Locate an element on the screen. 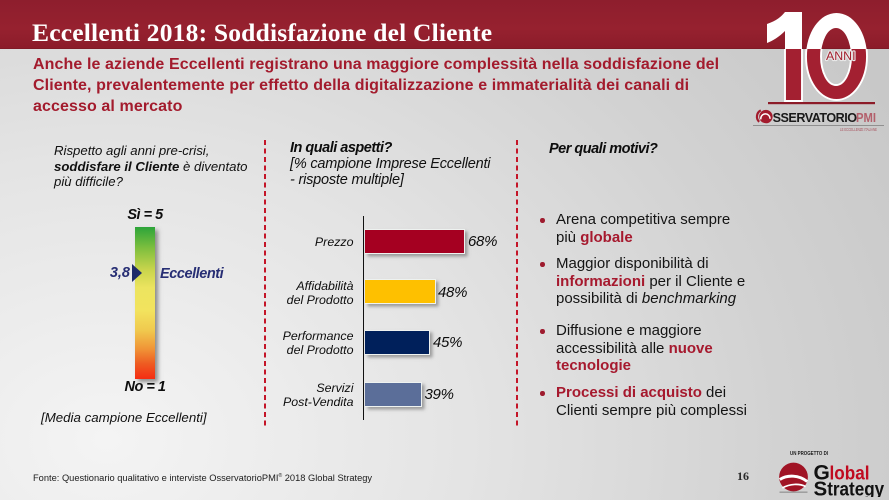 The width and height of the screenshot is (889, 500). svg-text: lobal is located at coordinates (850, 474).